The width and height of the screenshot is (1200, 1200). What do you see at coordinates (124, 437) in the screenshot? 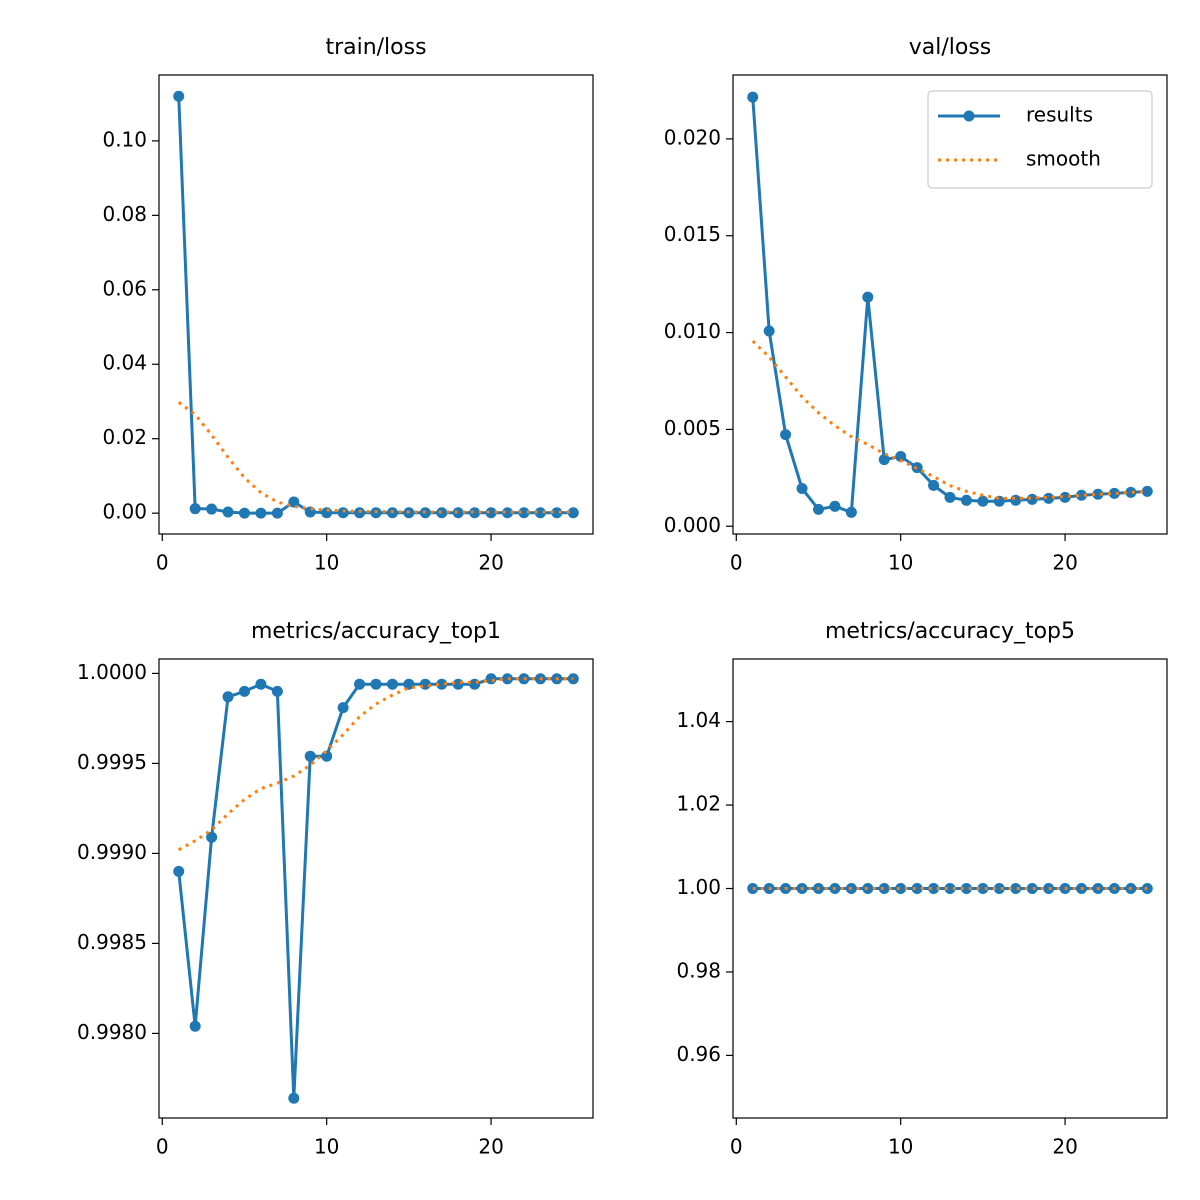
I see `y-tick-label: 0.02` at bounding box center [124, 437].